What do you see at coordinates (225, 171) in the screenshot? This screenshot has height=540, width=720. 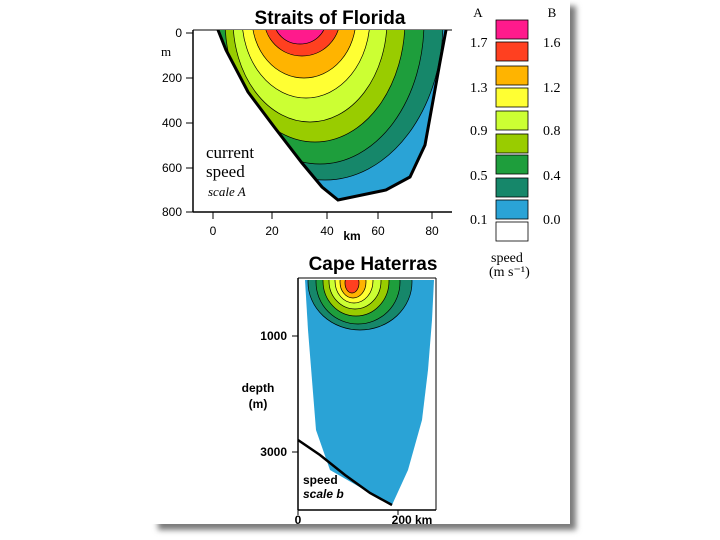 I see `figure-a-label-speed: speed` at bounding box center [225, 171].